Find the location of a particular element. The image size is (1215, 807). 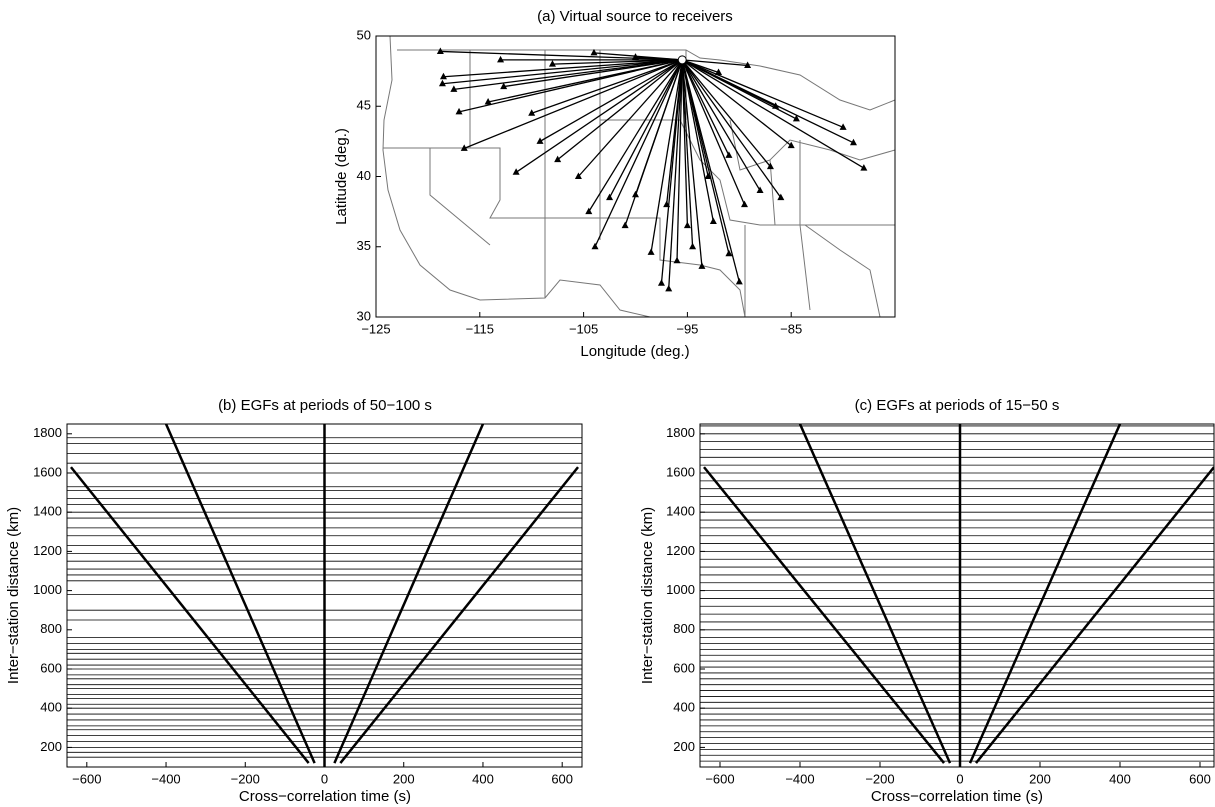

y-tick-label: 35 is located at coordinates (364, 245).